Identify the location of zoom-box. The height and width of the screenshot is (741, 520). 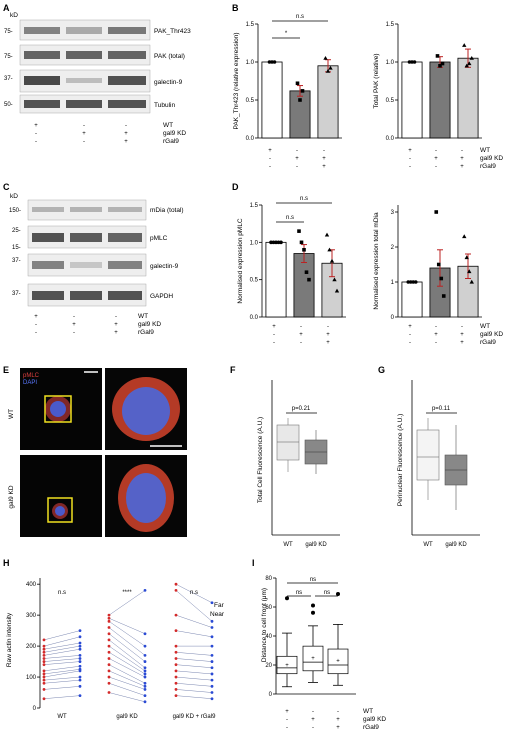
(58, 409).